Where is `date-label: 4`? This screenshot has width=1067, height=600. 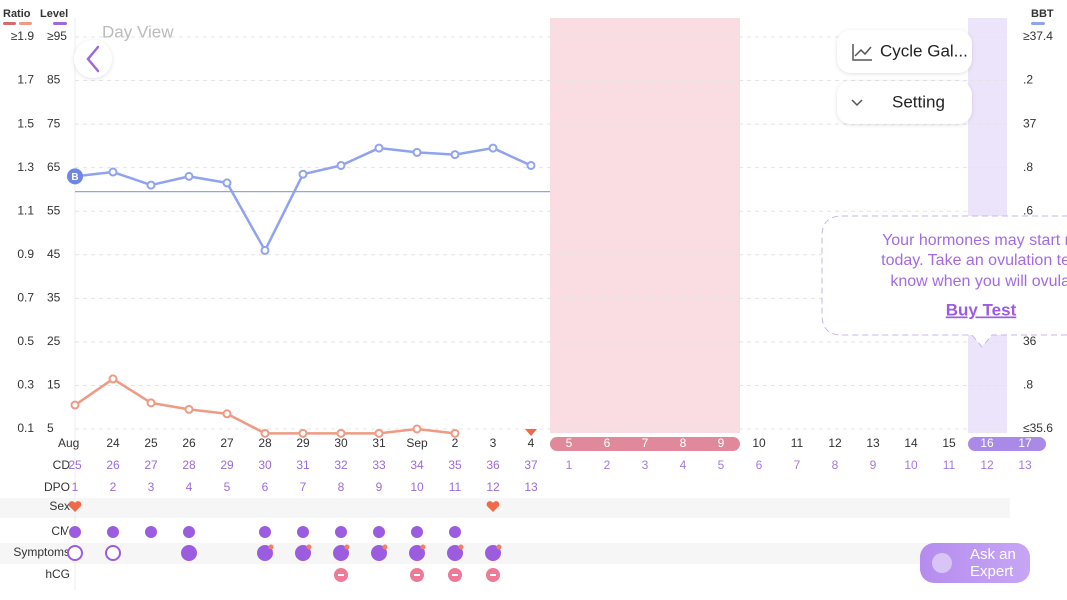 date-label: 4 is located at coordinates (531, 443).